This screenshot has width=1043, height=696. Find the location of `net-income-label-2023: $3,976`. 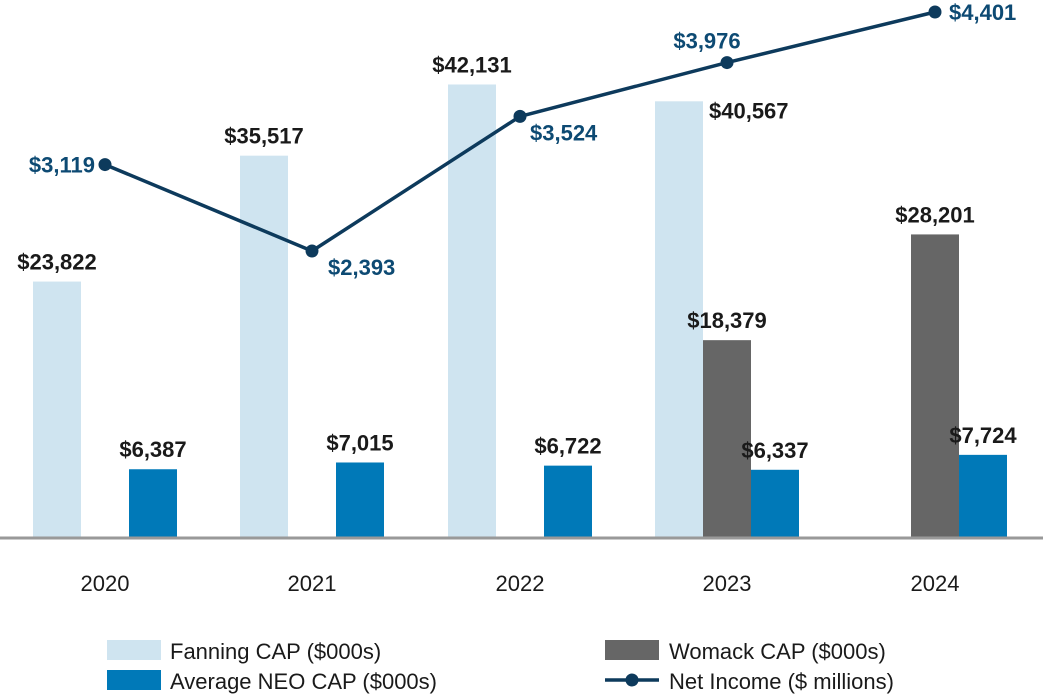

net-income-label-2023: $3,976 is located at coordinates (706, 41).